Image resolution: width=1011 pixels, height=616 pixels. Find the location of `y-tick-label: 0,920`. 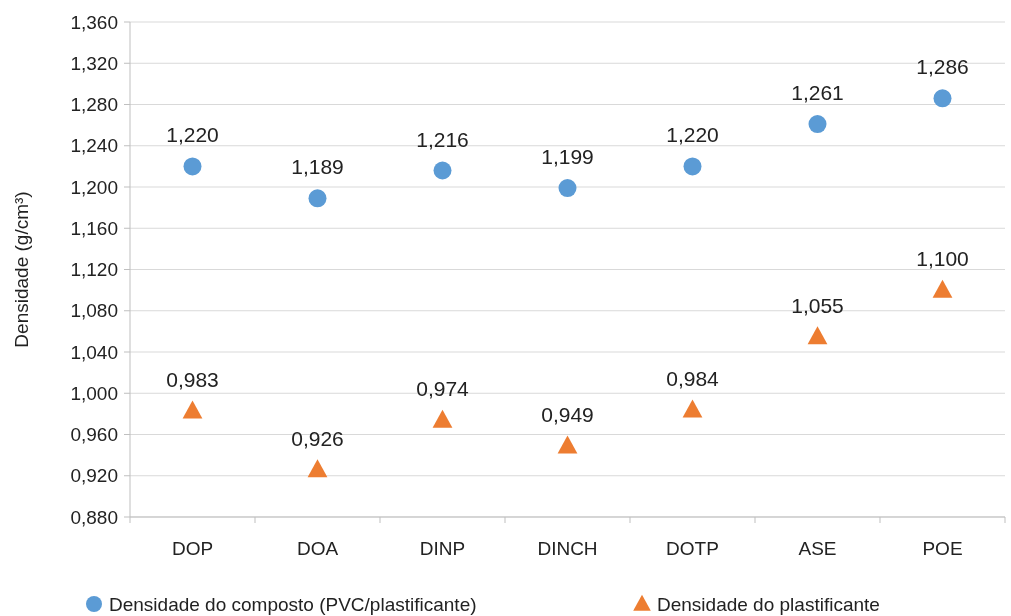

y-tick-label: 0,920 is located at coordinates (94, 476).